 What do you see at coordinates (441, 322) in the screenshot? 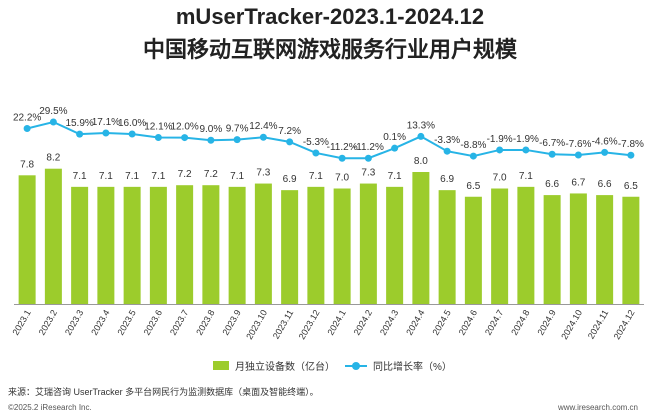
I see `x-tick-2024.5: 2024.5` at bounding box center [441, 322].